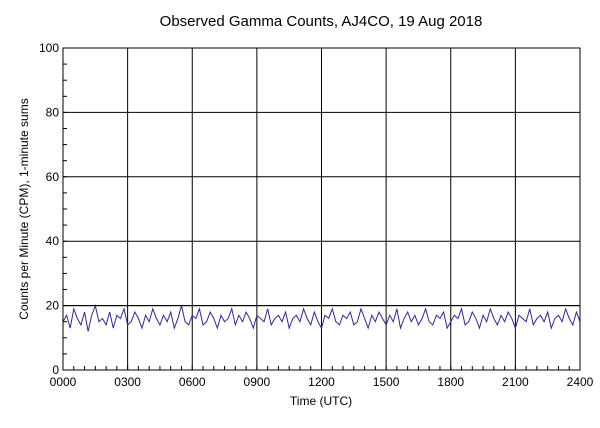  Describe the element at coordinates (127, 382) in the screenshot. I see `x-tick-label: 0300` at that location.